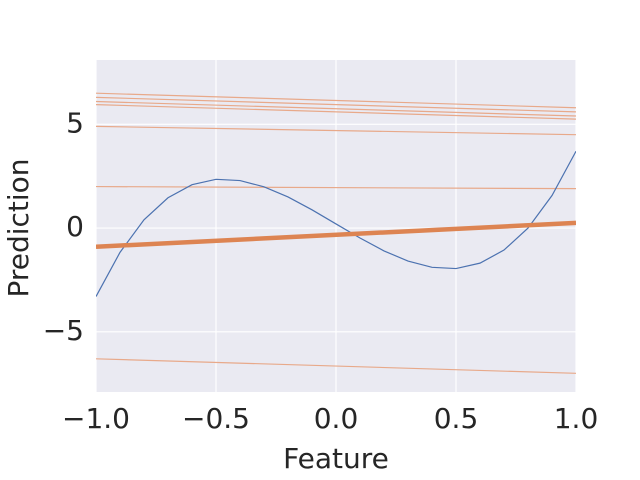 This screenshot has width=640, height=480. I want to click on x-tick-label: 0.5, so click(456, 418).